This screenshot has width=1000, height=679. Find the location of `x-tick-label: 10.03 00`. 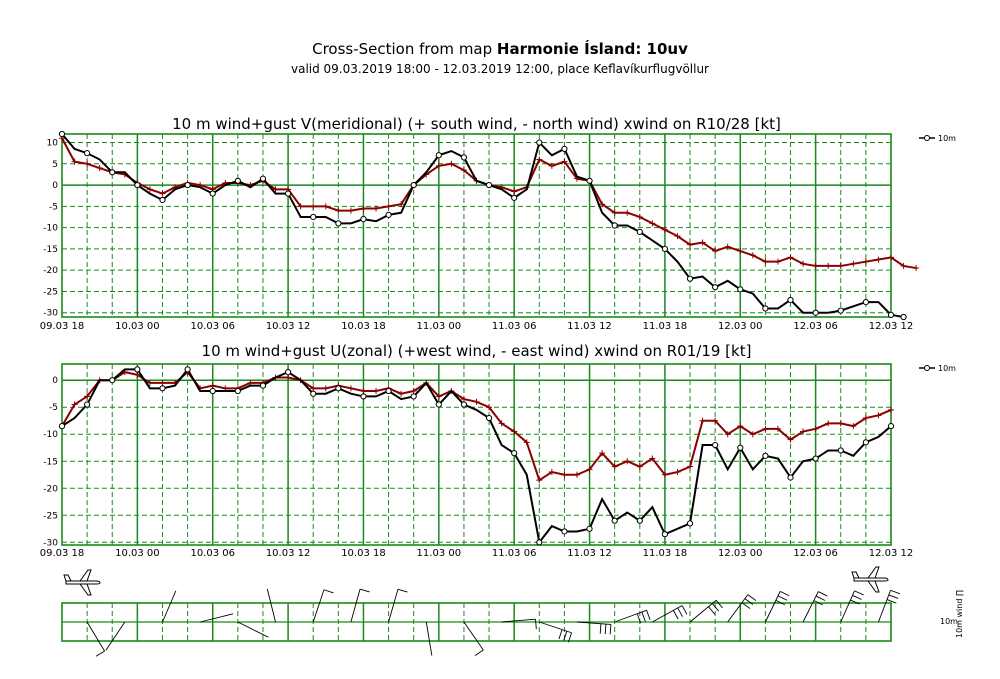

x-tick-label: 10.03 00 is located at coordinates (137, 553).